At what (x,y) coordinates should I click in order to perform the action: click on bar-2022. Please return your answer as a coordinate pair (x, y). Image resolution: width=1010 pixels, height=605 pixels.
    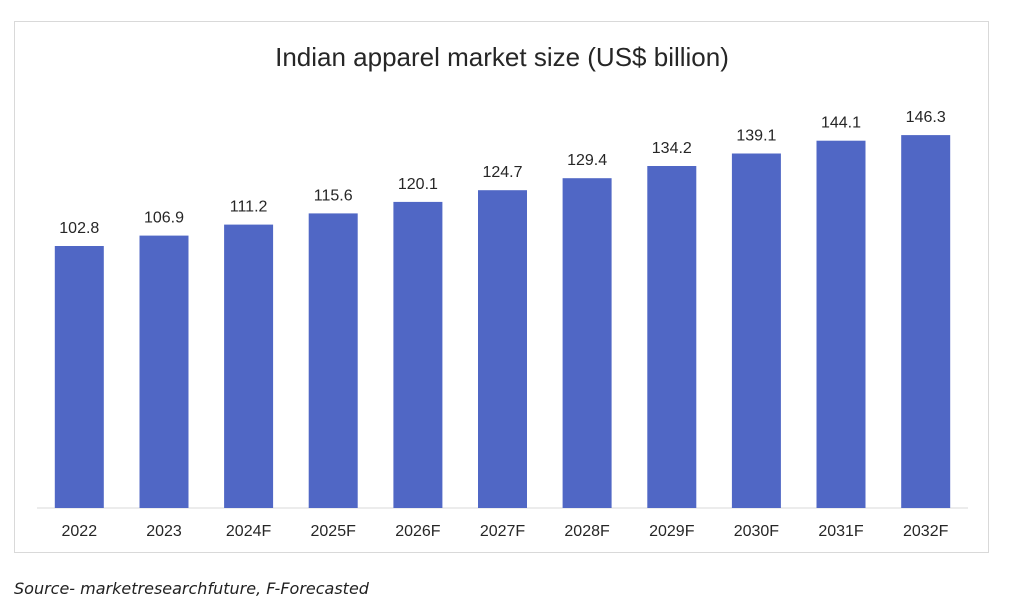
    Looking at the image, I should click on (79, 377).